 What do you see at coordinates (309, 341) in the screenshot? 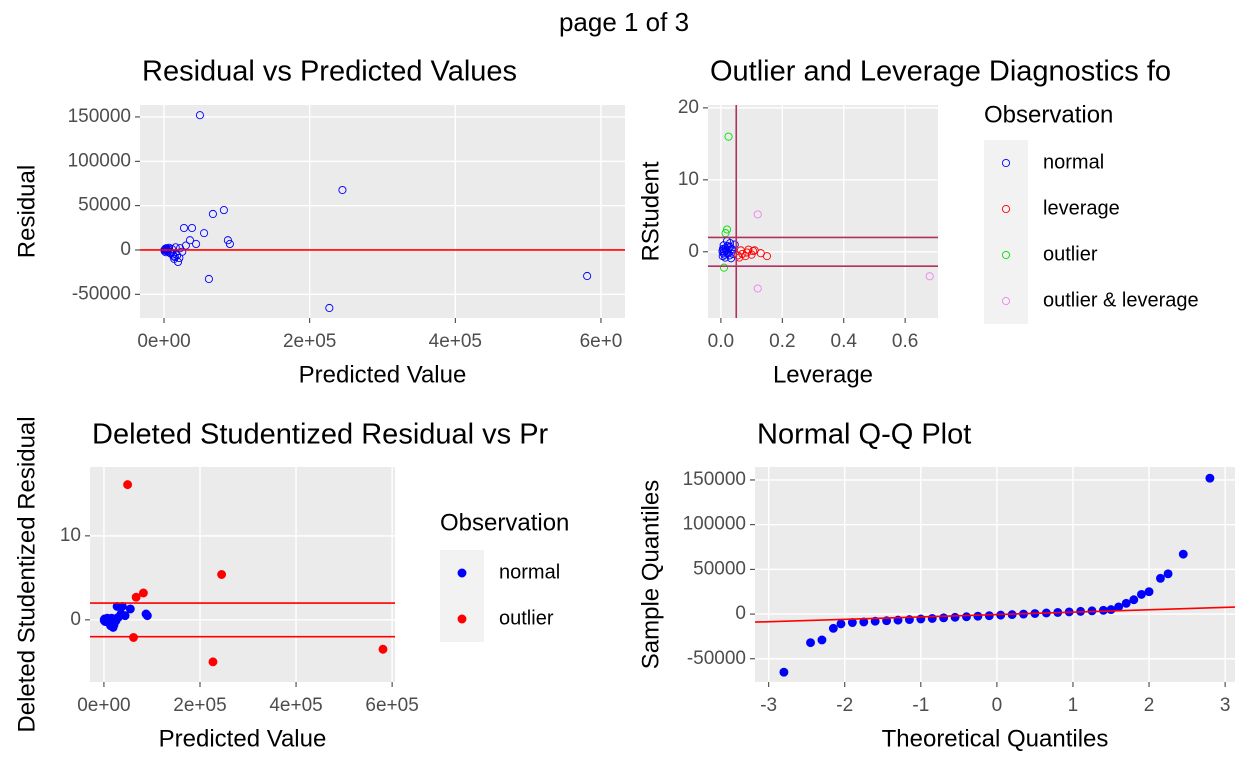
I see `x-tick-label: 2e+05` at bounding box center [309, 341].